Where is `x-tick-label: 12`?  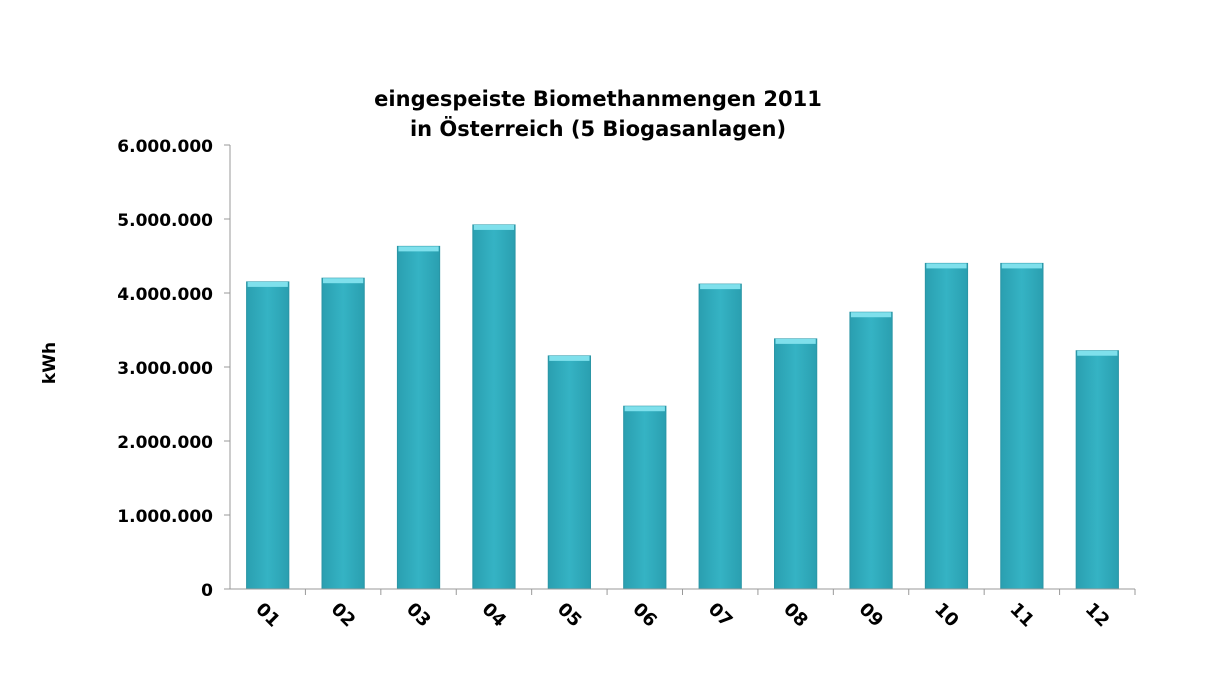
x-tick-label: 12 is located at coordinates (1097, 615).